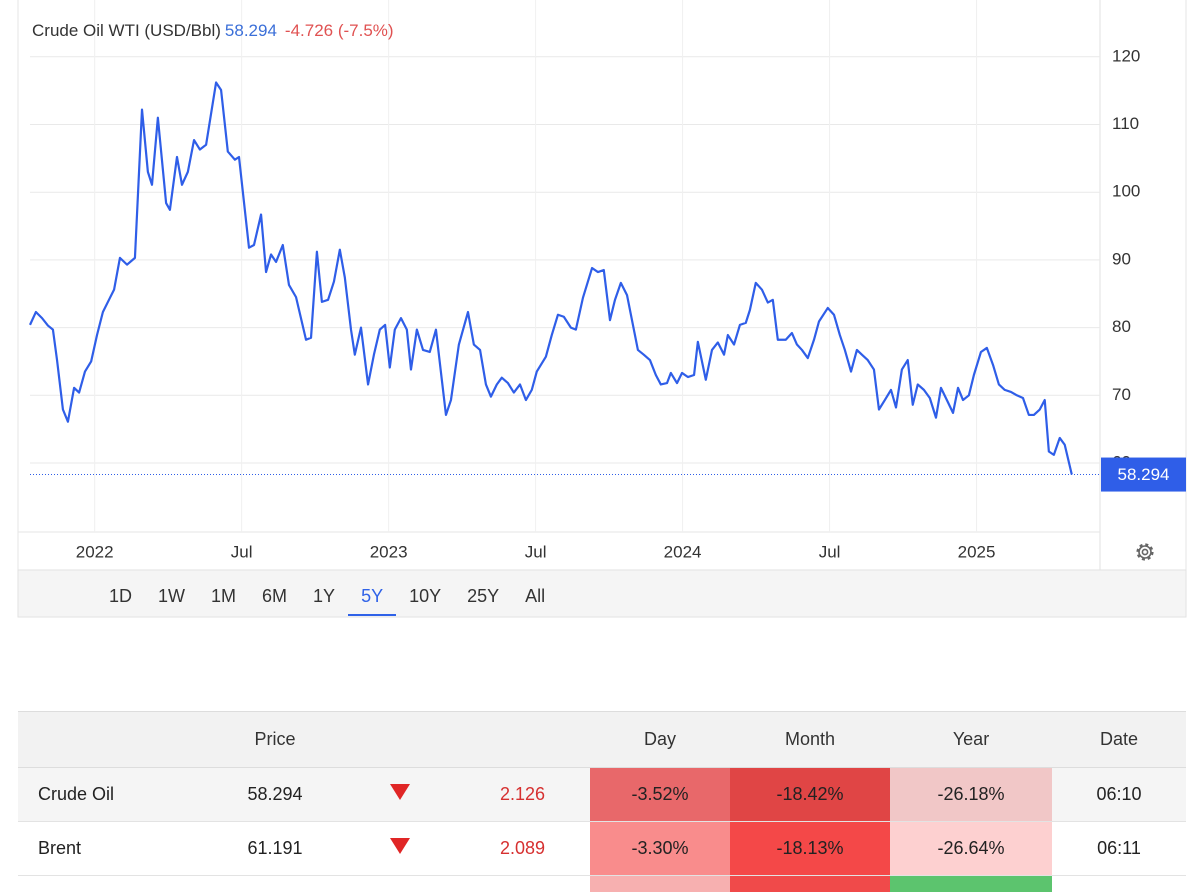 The height and width of the screenshot is (892, 1200). What do you see at coordinates (971, 740) in the screenshot?
I see `header-cell: Year` at bounding box center [971, 740].